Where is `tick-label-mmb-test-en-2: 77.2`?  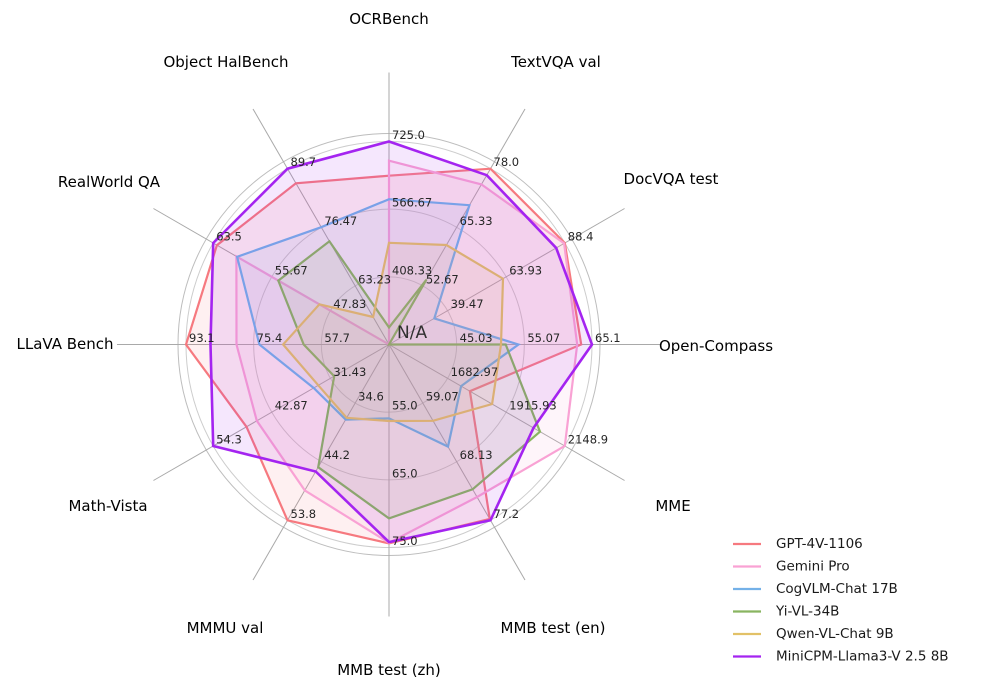 tick-label-mmb-test-en-2: 77.2 is located at coordinates (507, 514).